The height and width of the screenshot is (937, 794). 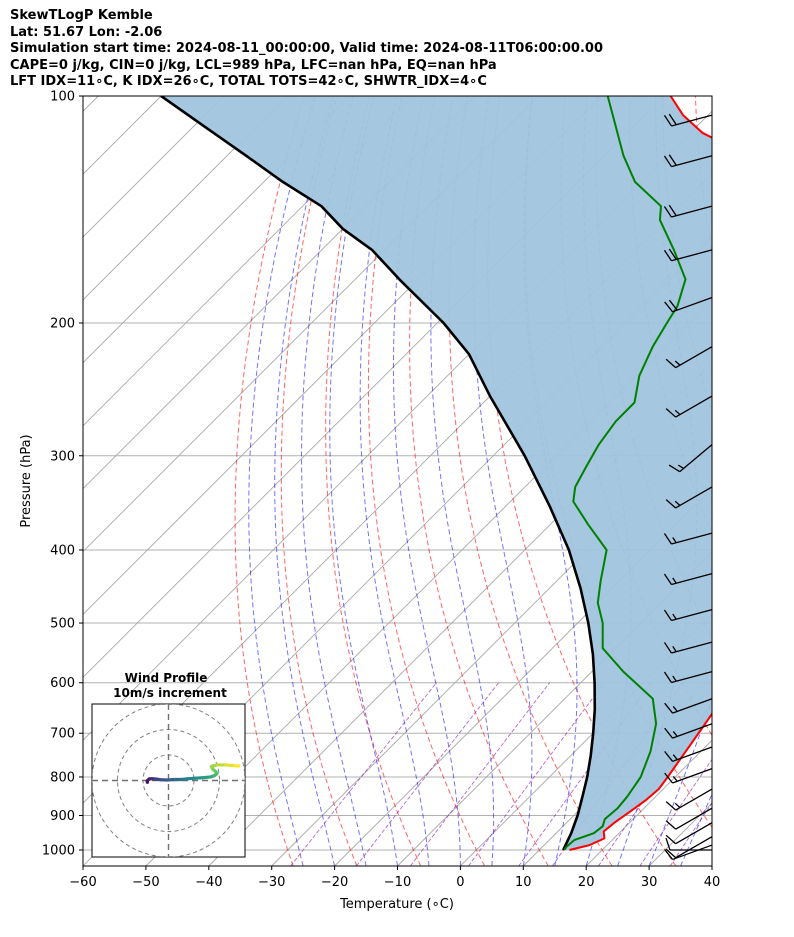 What do you see at coordinates (62, 97) in the screenshot?
I see `y-tick-label: 100` at bounding box center [62, 97].